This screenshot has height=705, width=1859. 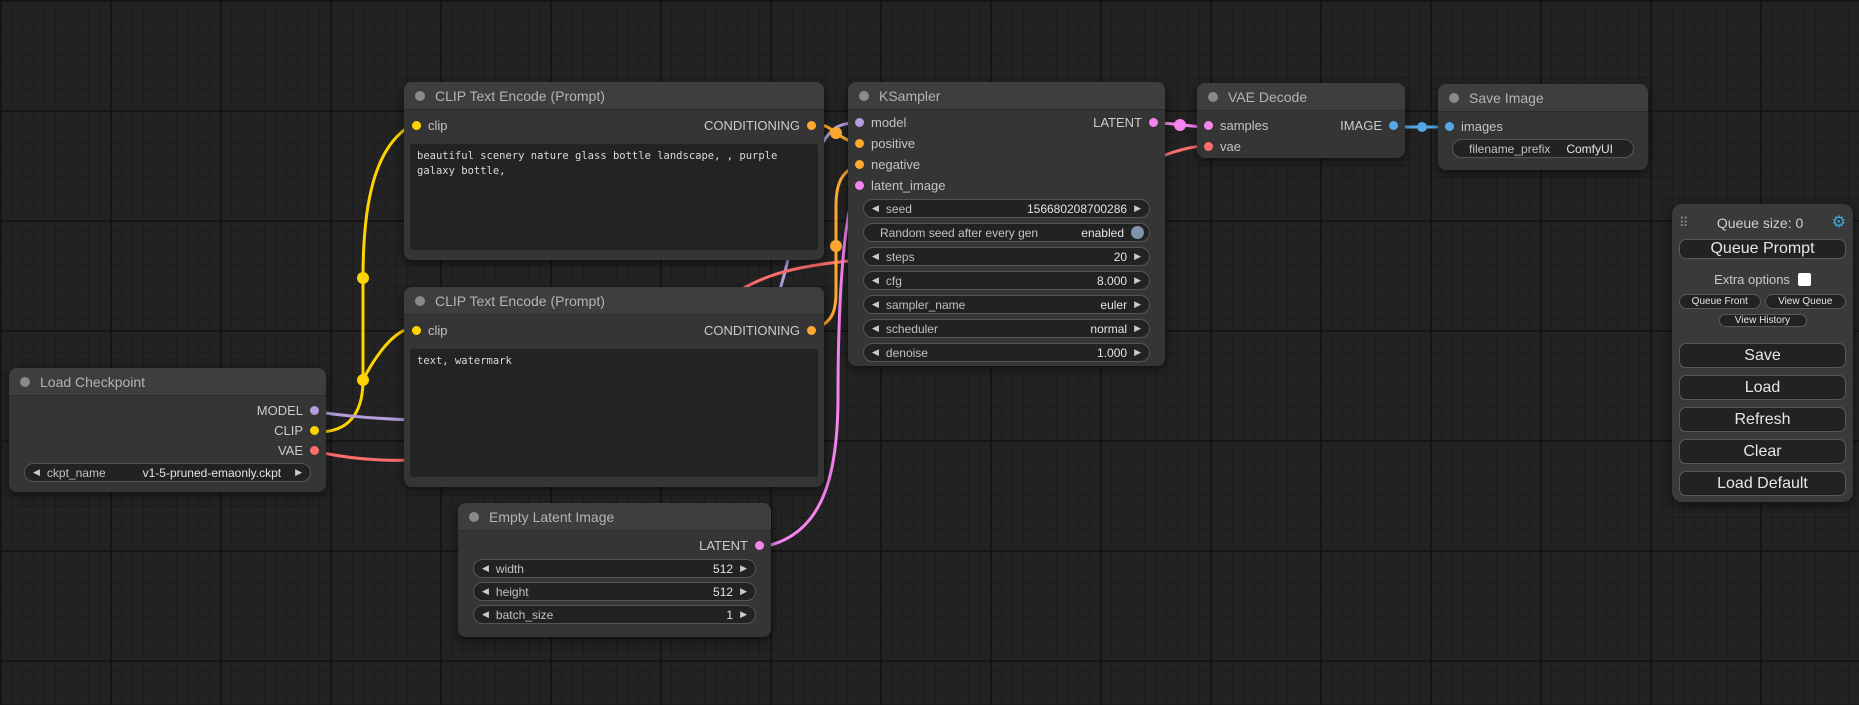 I want to click on height-stepper: ◀ height 512 ▶, so click(x=614, y=591).